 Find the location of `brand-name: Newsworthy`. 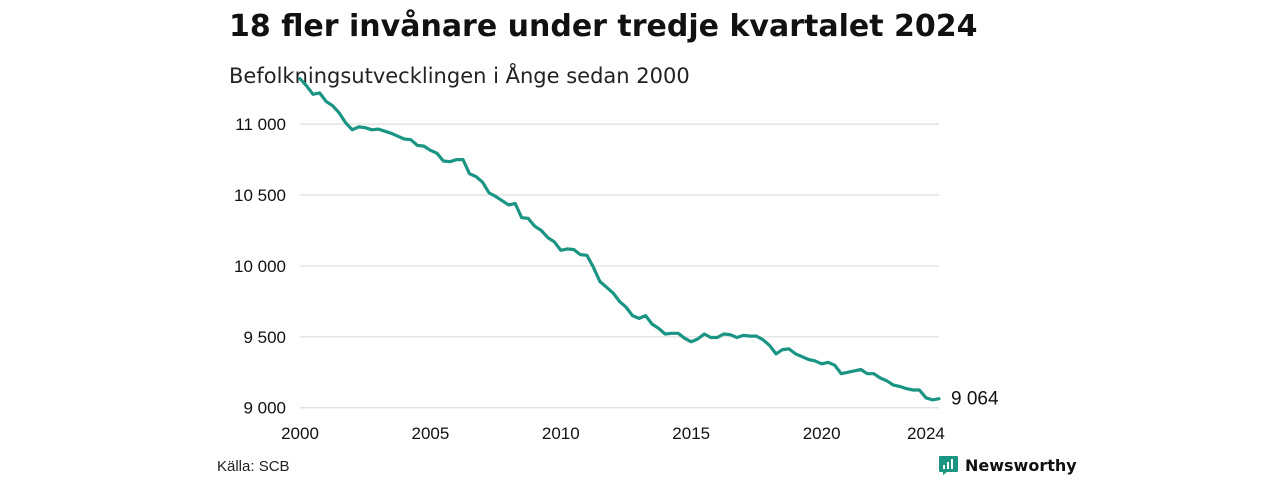

brand-name: Newsworthy is located at coordinates (1021, 465).